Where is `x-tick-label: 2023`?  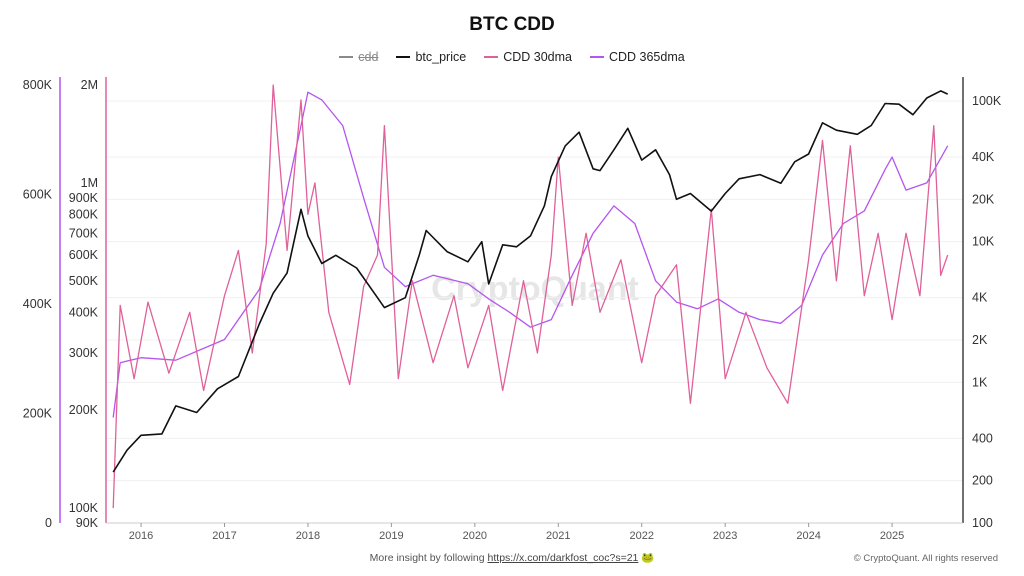
x-tick-label: 2023 is located at coordinates (725, 536).